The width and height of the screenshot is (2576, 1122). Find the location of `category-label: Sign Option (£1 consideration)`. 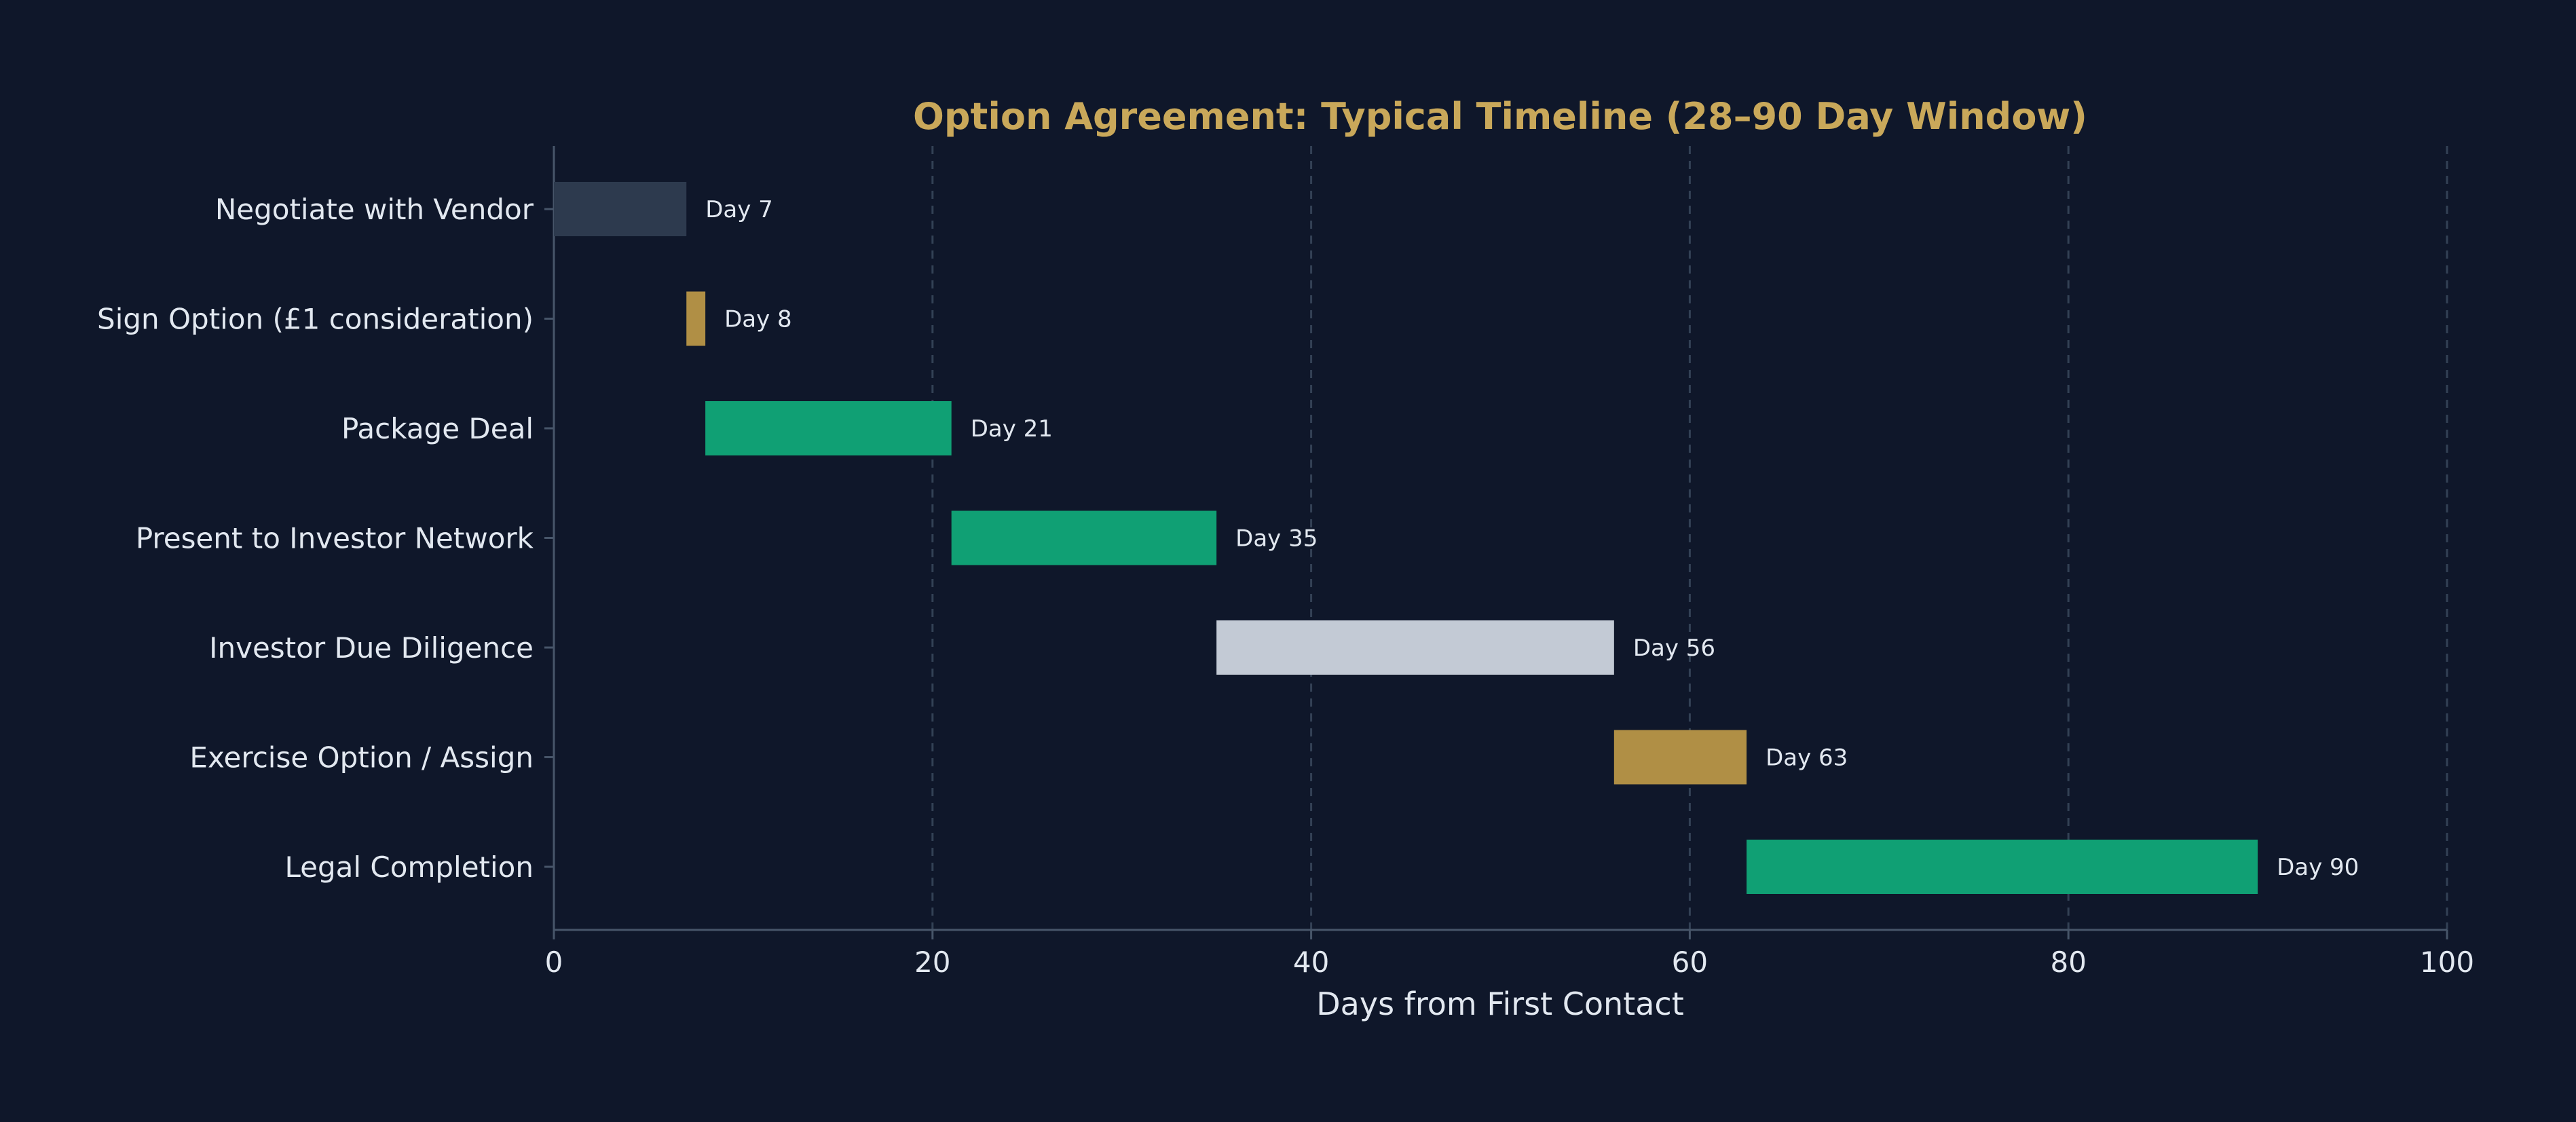

category-label: Sign Option (£1 consideration) is located at coordinates (316, 319).